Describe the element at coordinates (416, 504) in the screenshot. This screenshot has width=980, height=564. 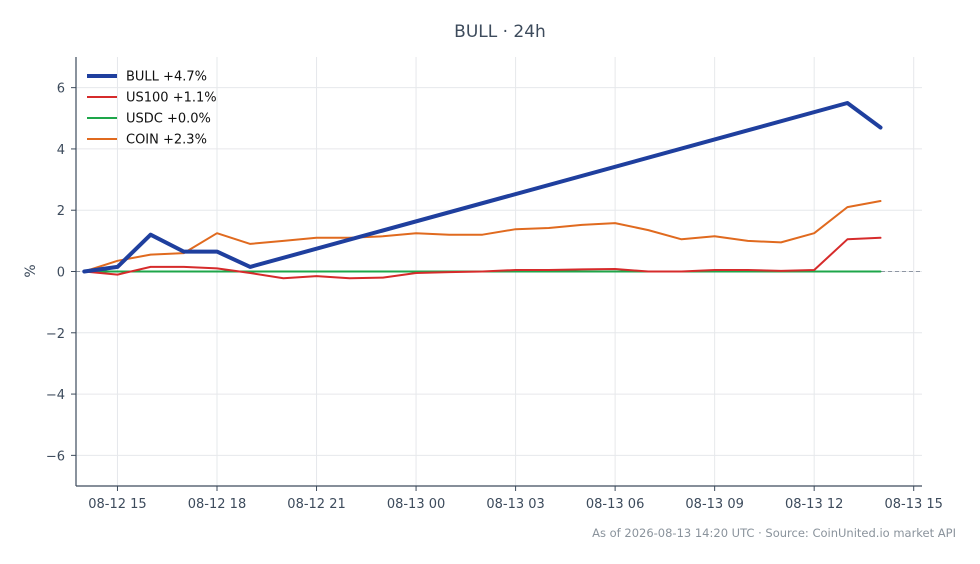
I see `x-tick-label: 08-13 00` at that location.